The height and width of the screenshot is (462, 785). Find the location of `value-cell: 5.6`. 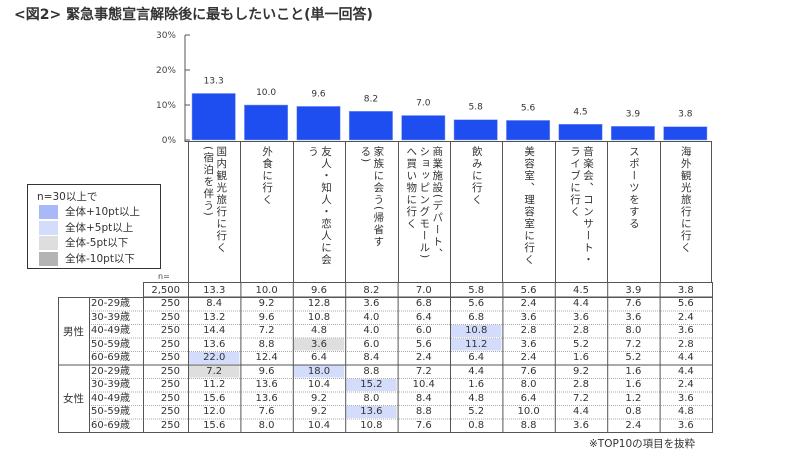

value-cell: 5.6 is located at coordinates (476, 303).